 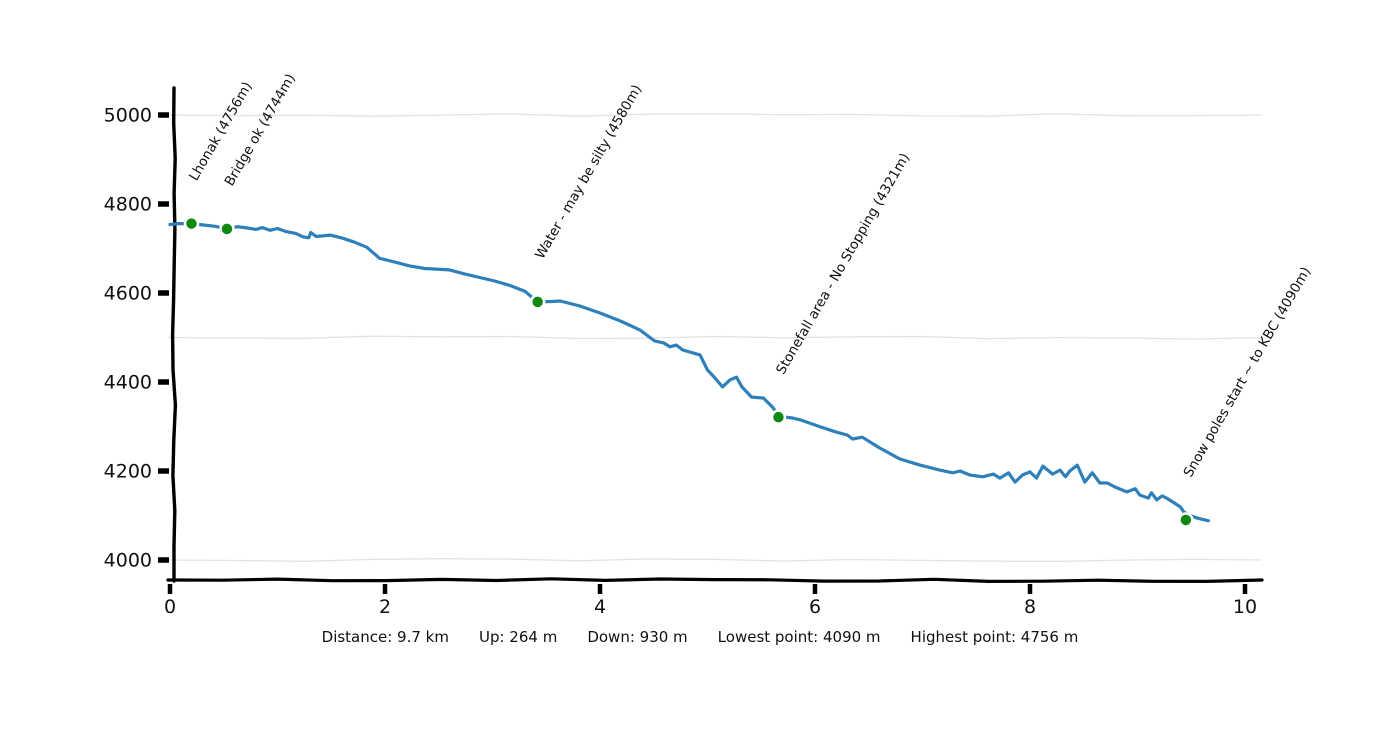 What do you see at coordinates (128, 294) in the screenshot?
I see `y-tick-label: 4600` at bounding box center [128, 294].